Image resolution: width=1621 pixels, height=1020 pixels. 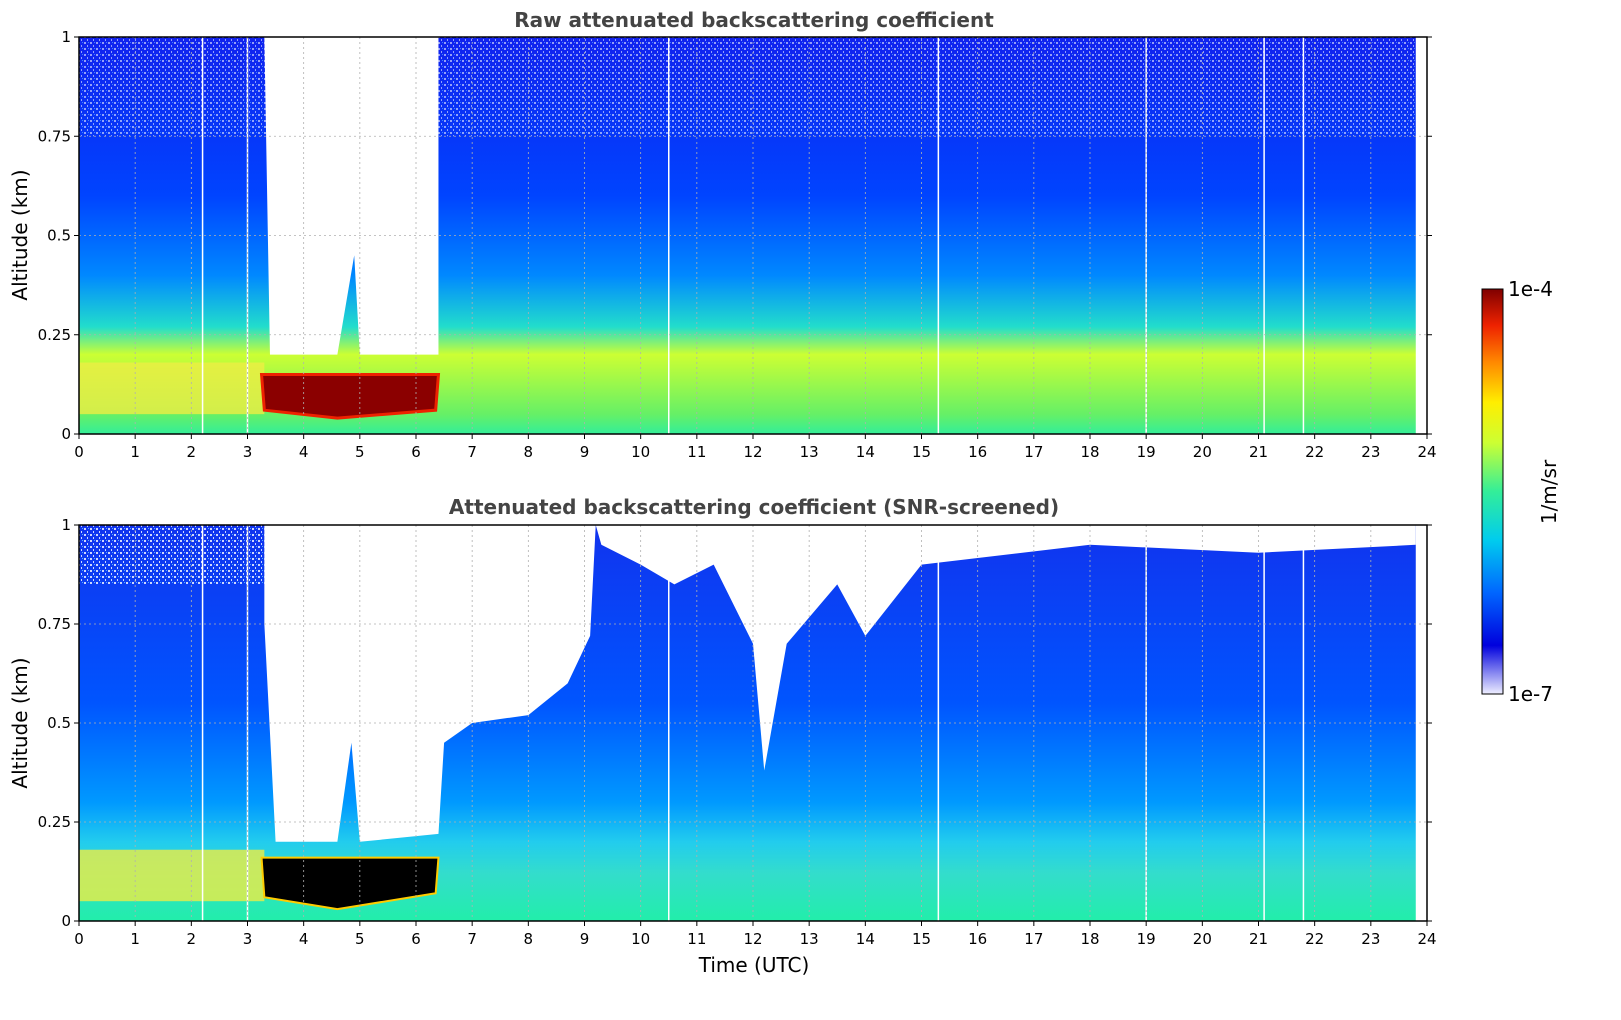 What do you see at coordinates (79, 452) in the screenshot?
I see `p1-x-tick-label-0: 0` at bounding box center [79, 452].